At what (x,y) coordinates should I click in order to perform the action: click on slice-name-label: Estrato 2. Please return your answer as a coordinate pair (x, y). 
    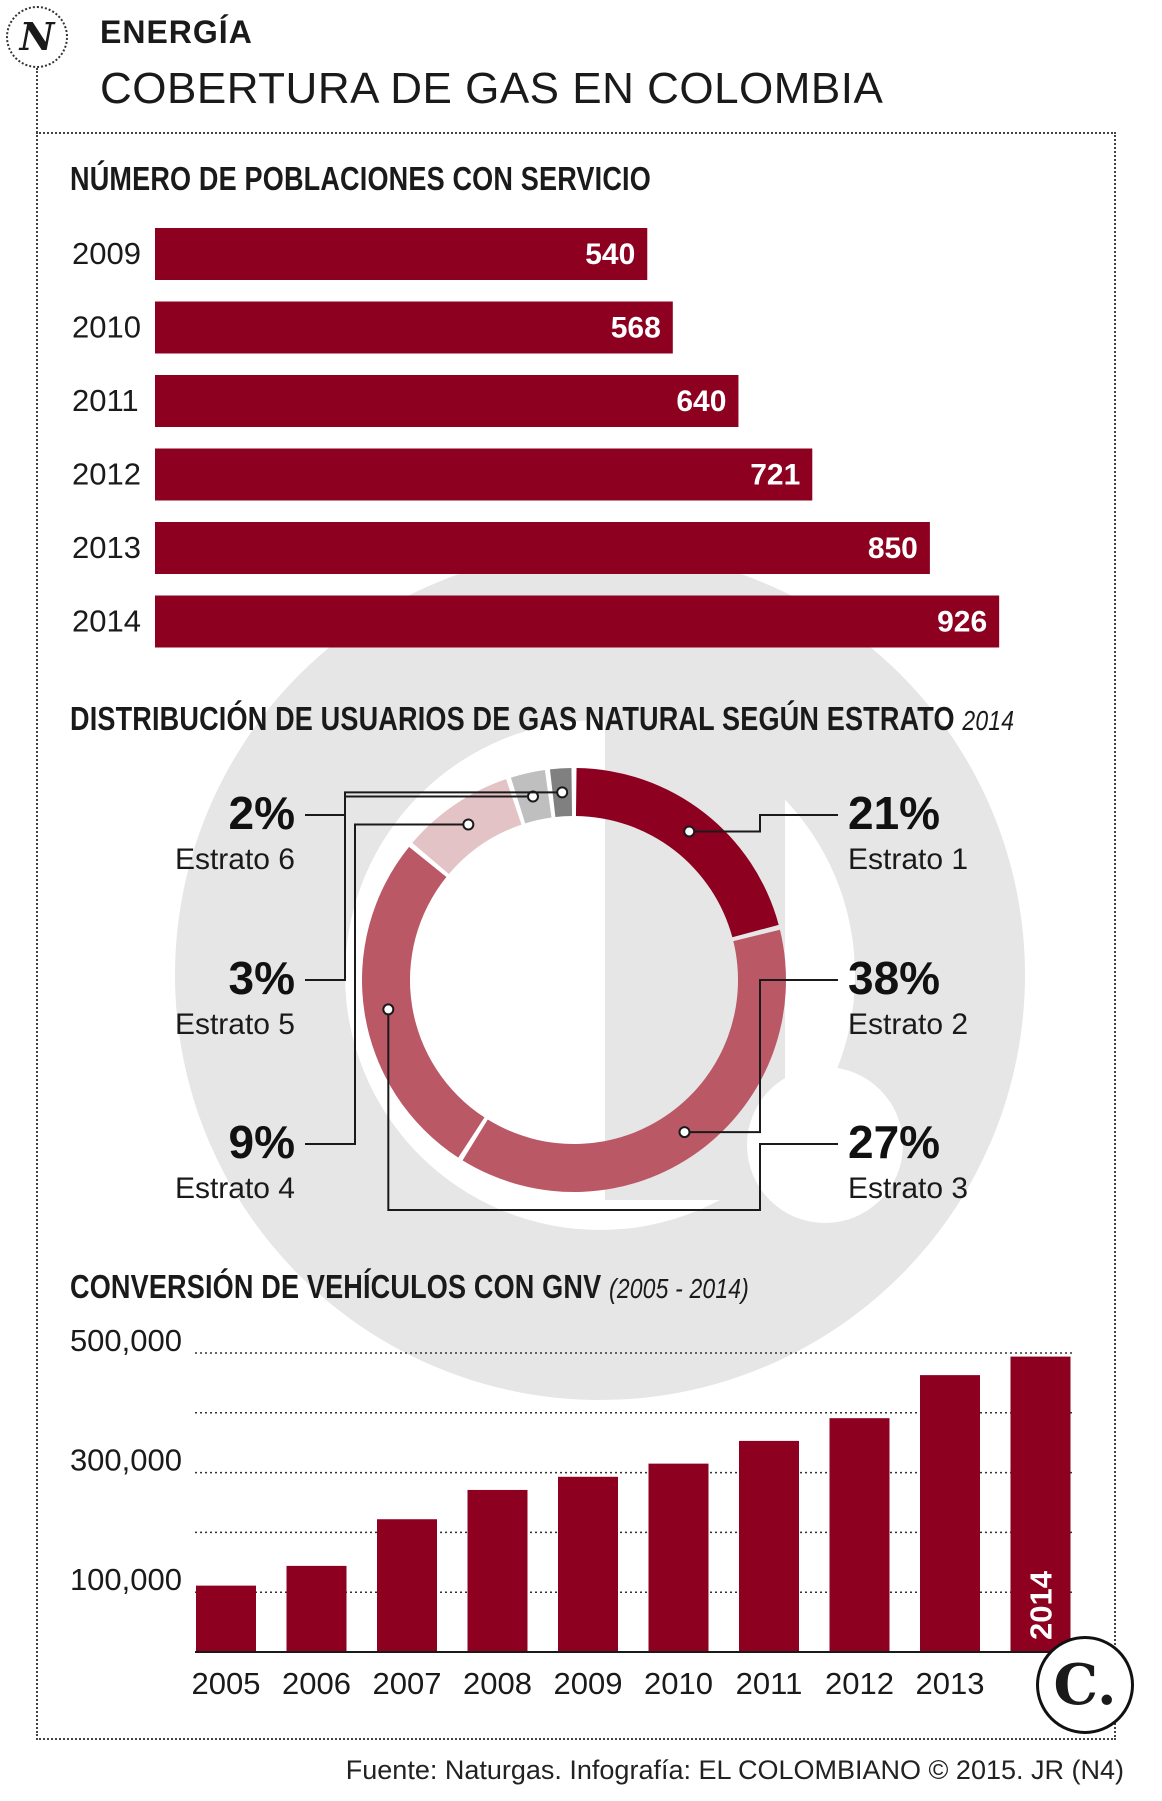
    Looking at the image, I should click on (908, 1024).